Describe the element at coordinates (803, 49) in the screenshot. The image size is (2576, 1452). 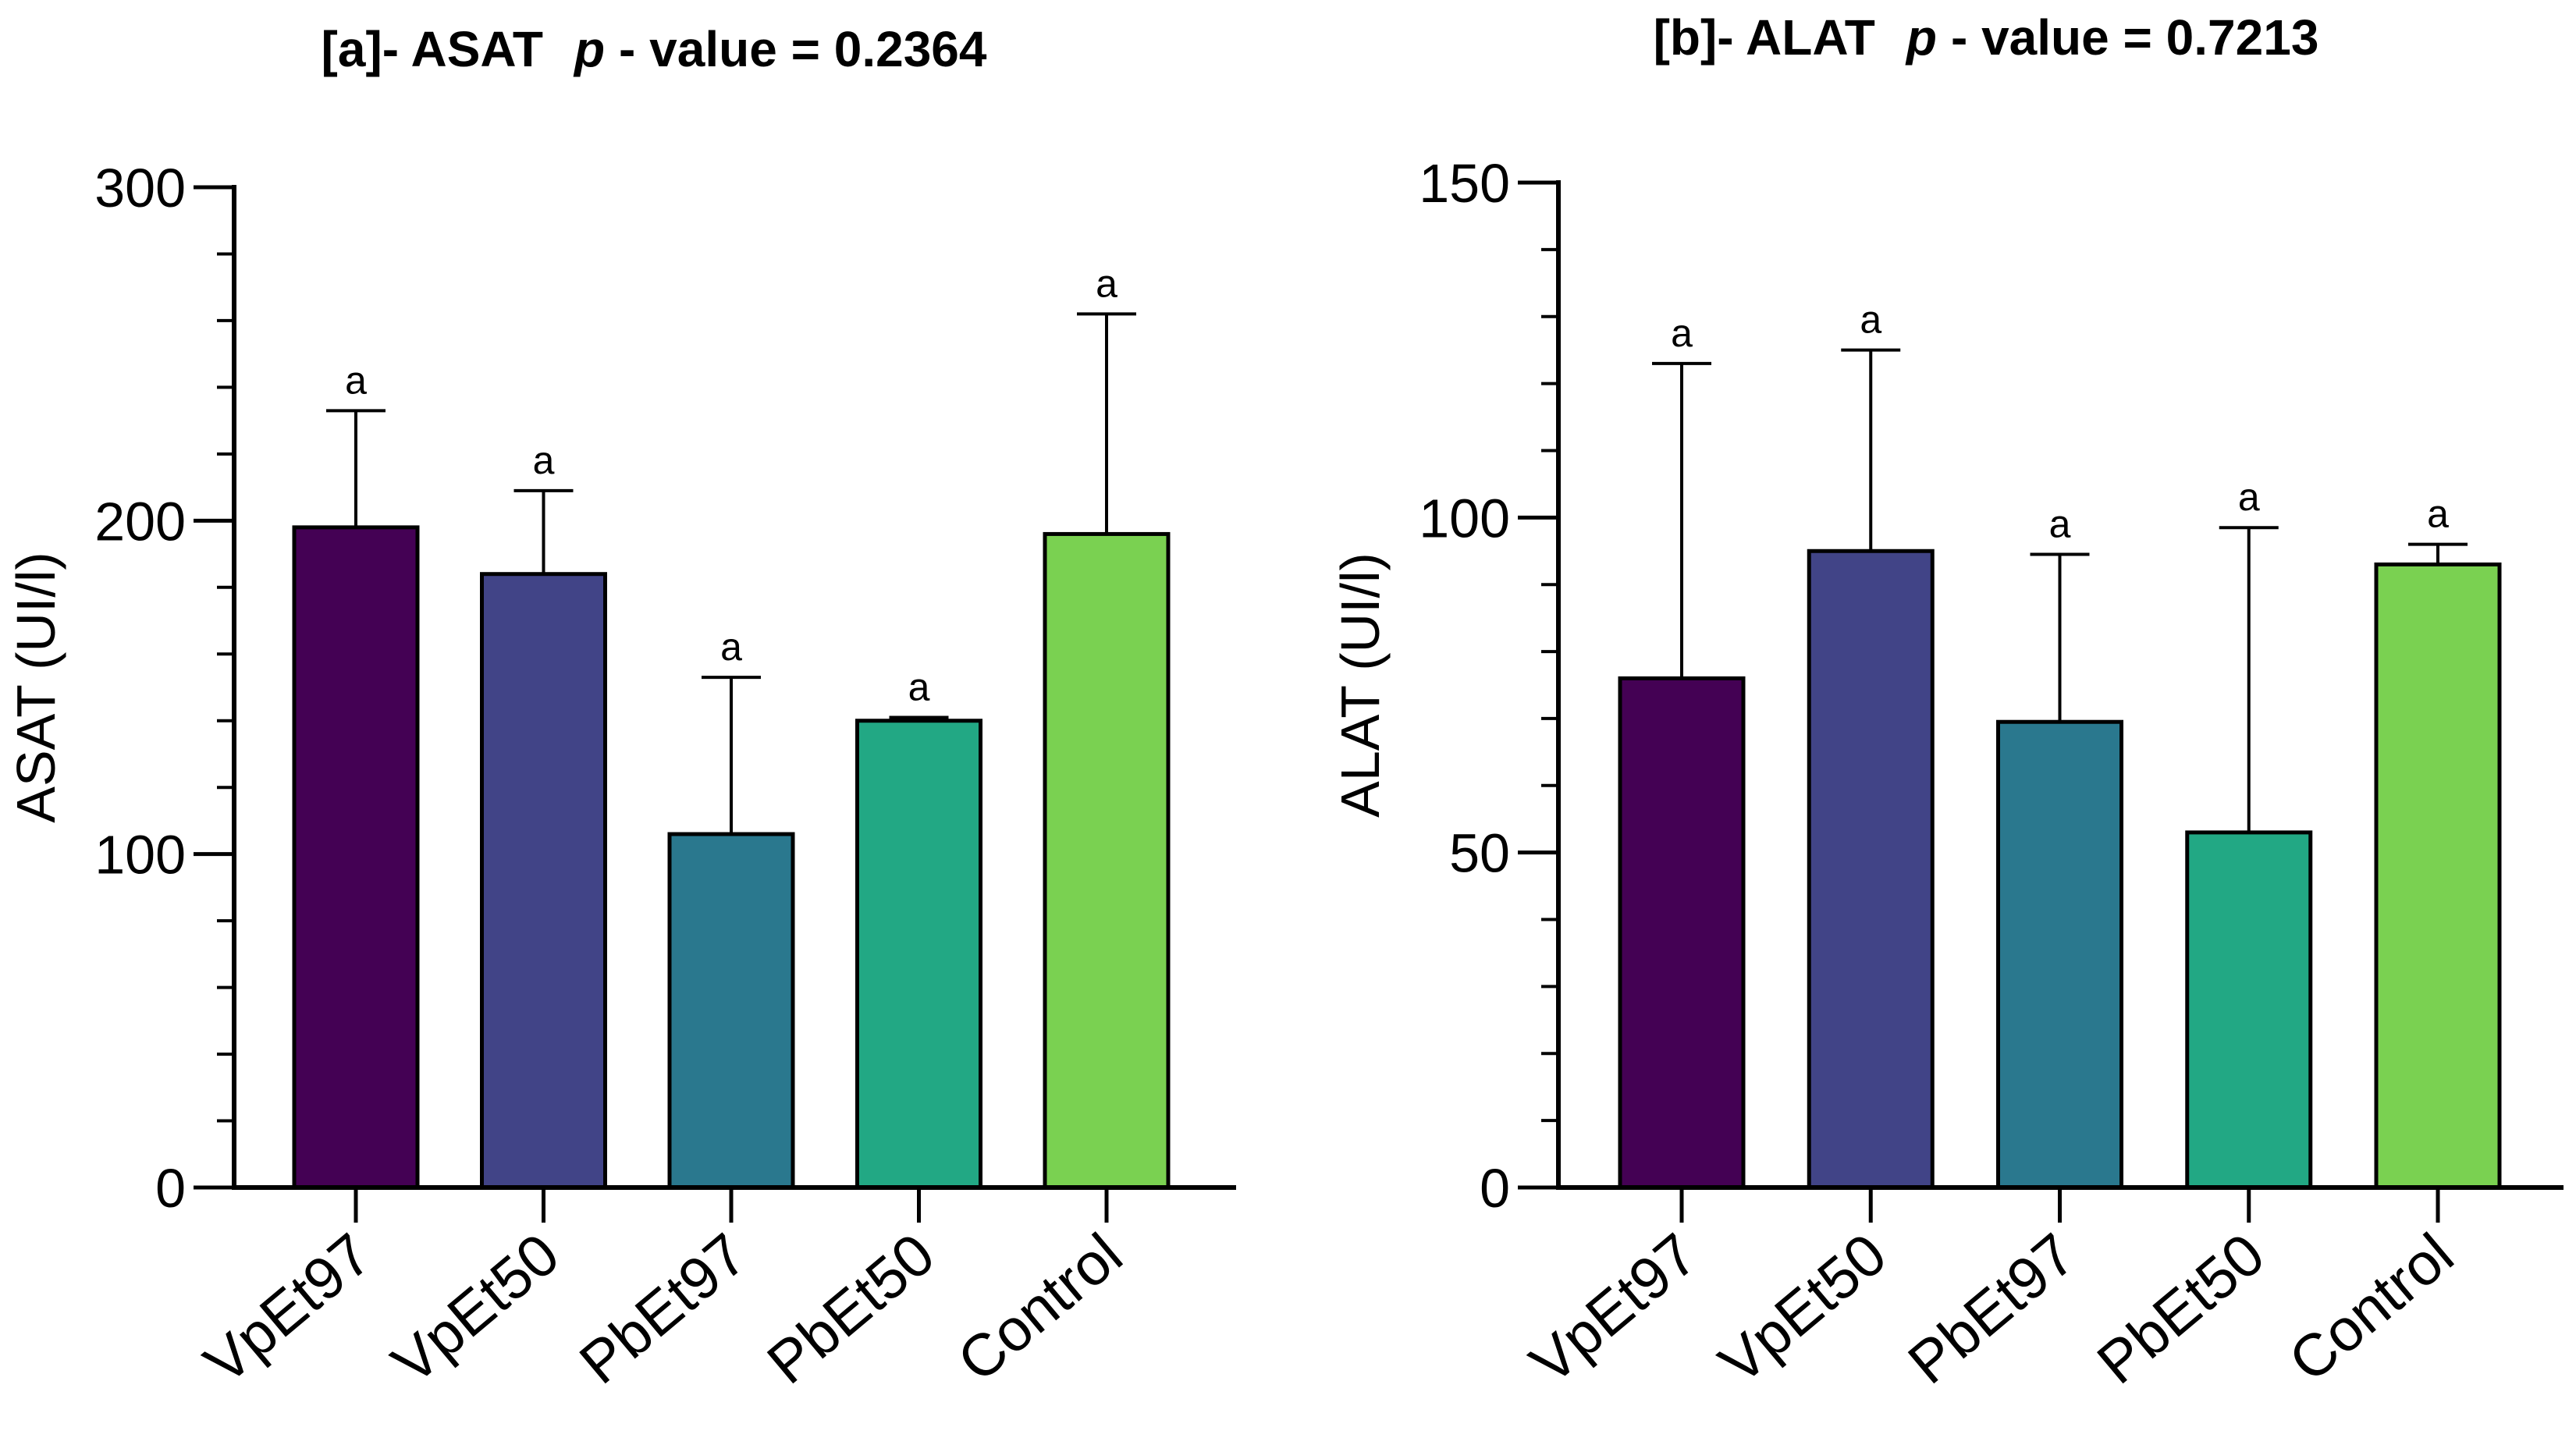
I see `p-value-text: - value = 0.2364` at that location.